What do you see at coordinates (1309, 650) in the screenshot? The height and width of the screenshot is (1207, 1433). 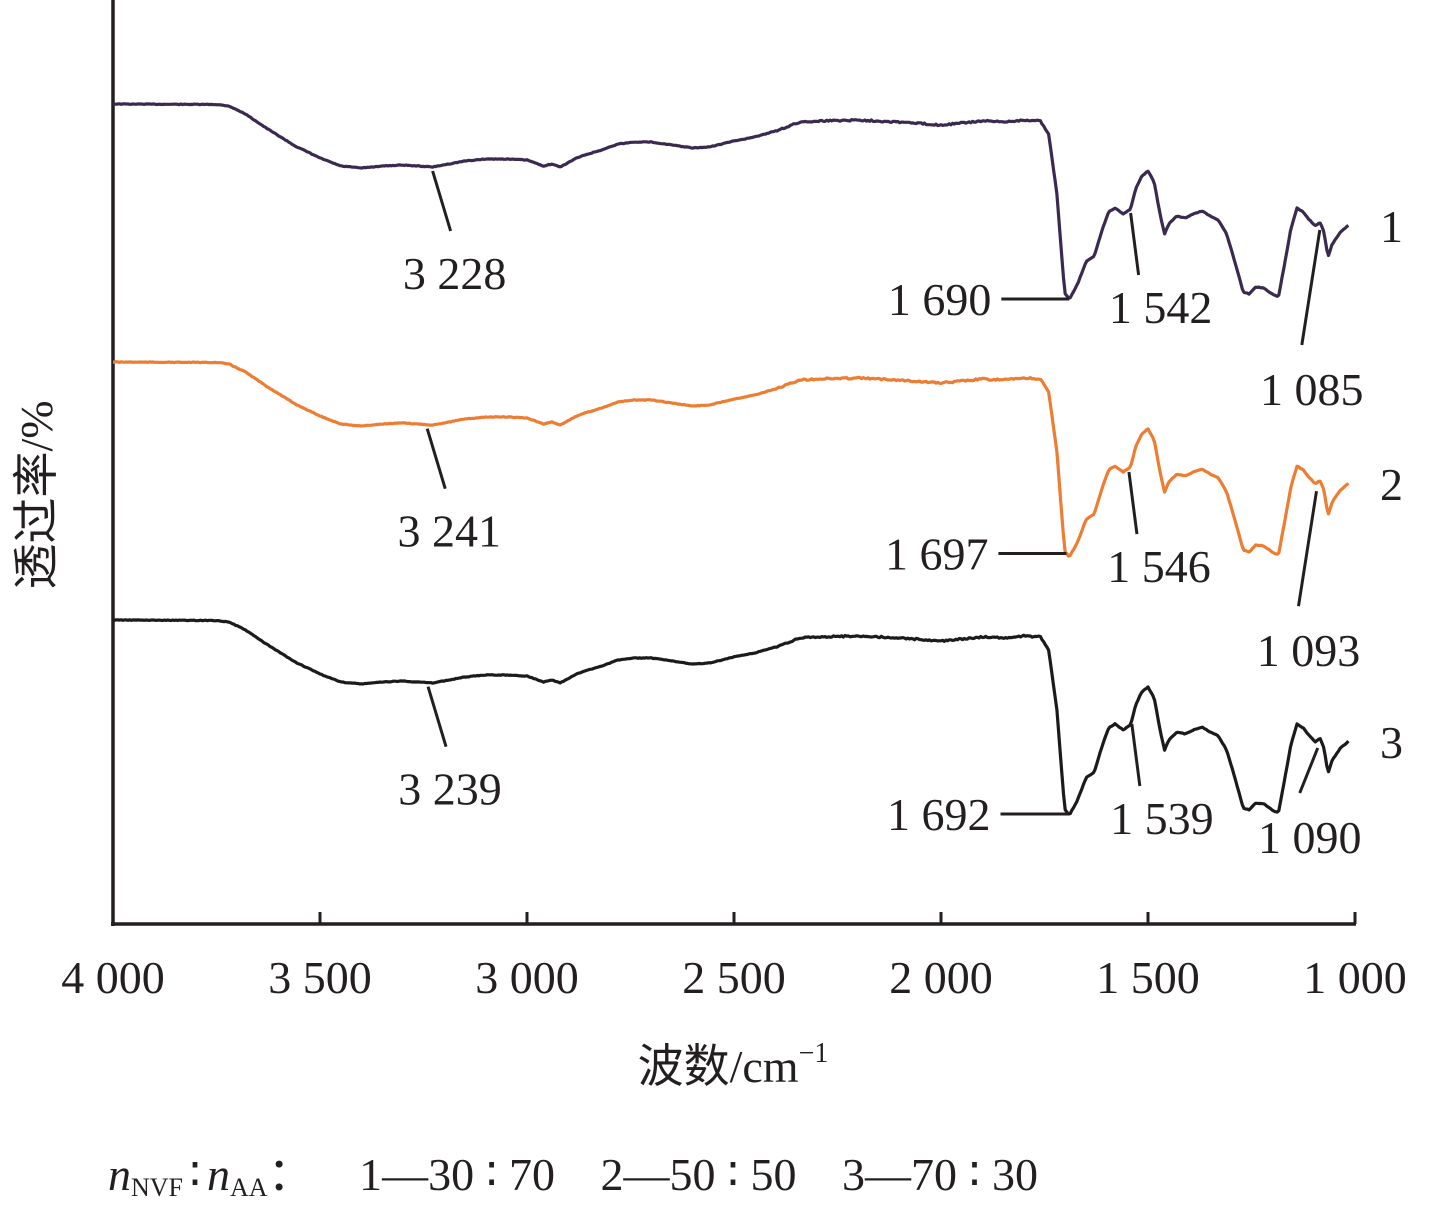 I see `peak-label: 1 093` at bounding box center [1309, 650].